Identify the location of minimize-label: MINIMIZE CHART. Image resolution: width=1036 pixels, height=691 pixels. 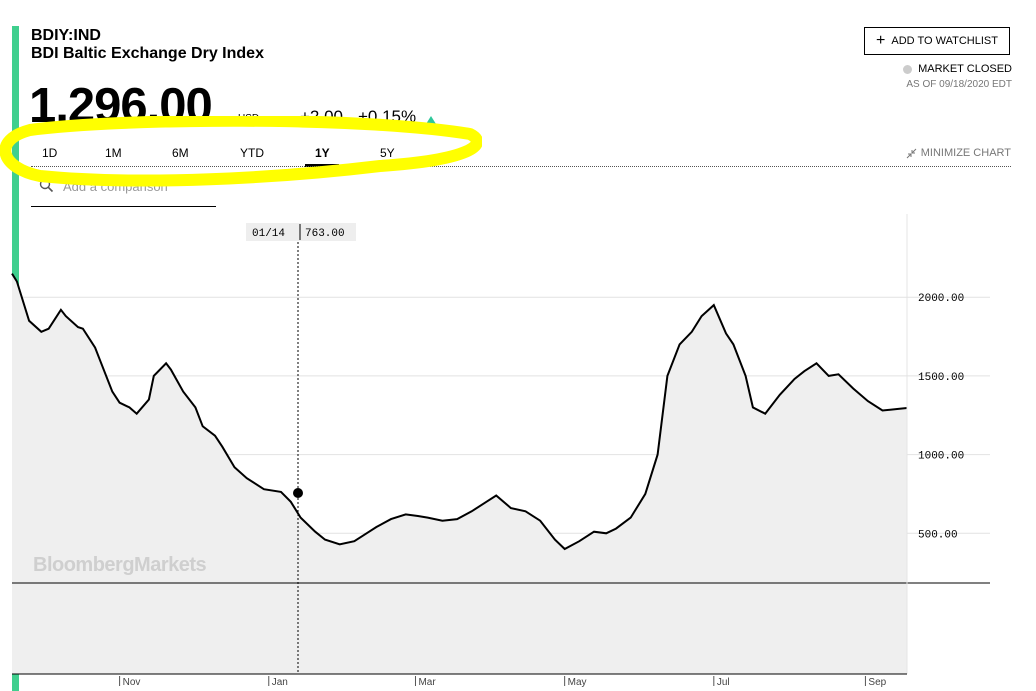
(965, 153).